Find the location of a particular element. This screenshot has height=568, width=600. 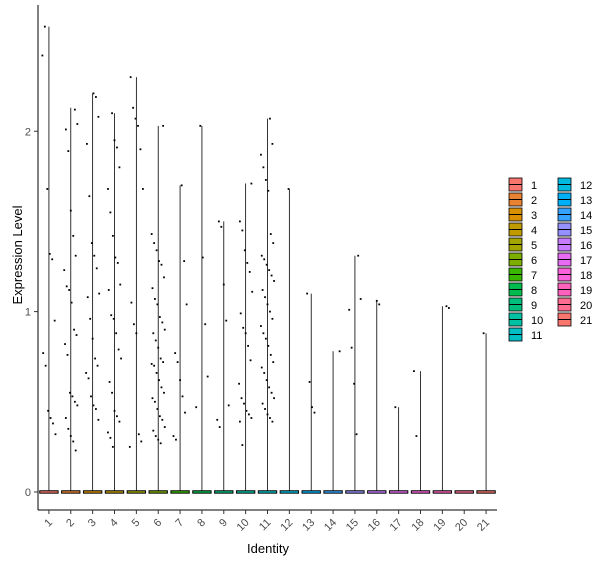

x-tick-label: 13 is located at coordinates (308, 525).